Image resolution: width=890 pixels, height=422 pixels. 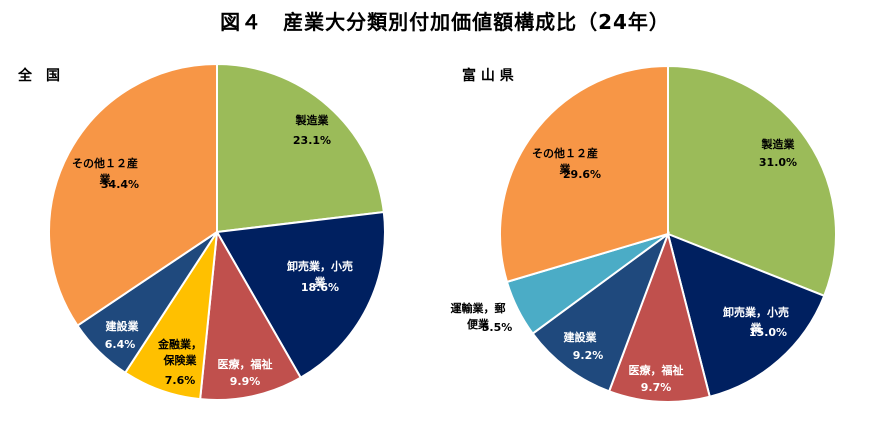 I want to click on slice-value: 9.7%, so click(x=656, y=387).